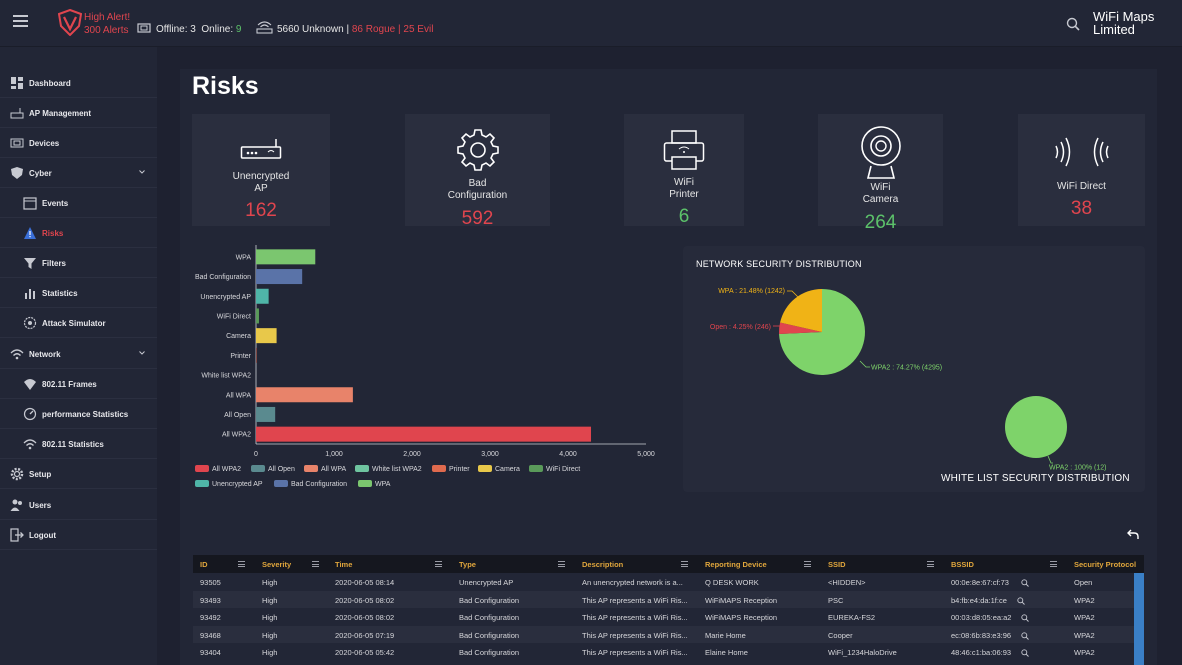  Describe the element at coordinates (78, 203) in the screenshot. I see `sidebar-item-events: Events` at that location.